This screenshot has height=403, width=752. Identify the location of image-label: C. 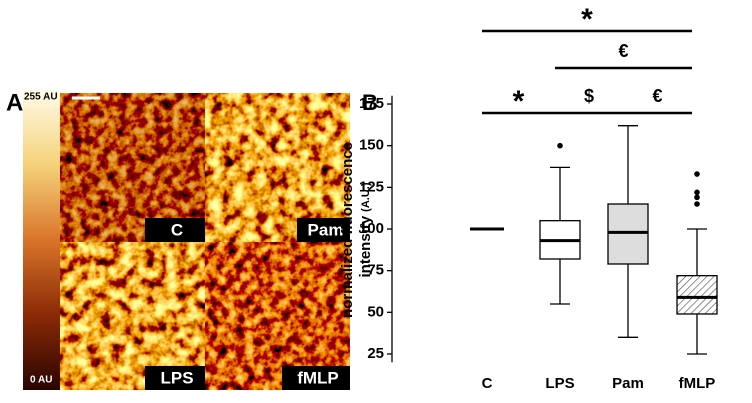
(177, 229).